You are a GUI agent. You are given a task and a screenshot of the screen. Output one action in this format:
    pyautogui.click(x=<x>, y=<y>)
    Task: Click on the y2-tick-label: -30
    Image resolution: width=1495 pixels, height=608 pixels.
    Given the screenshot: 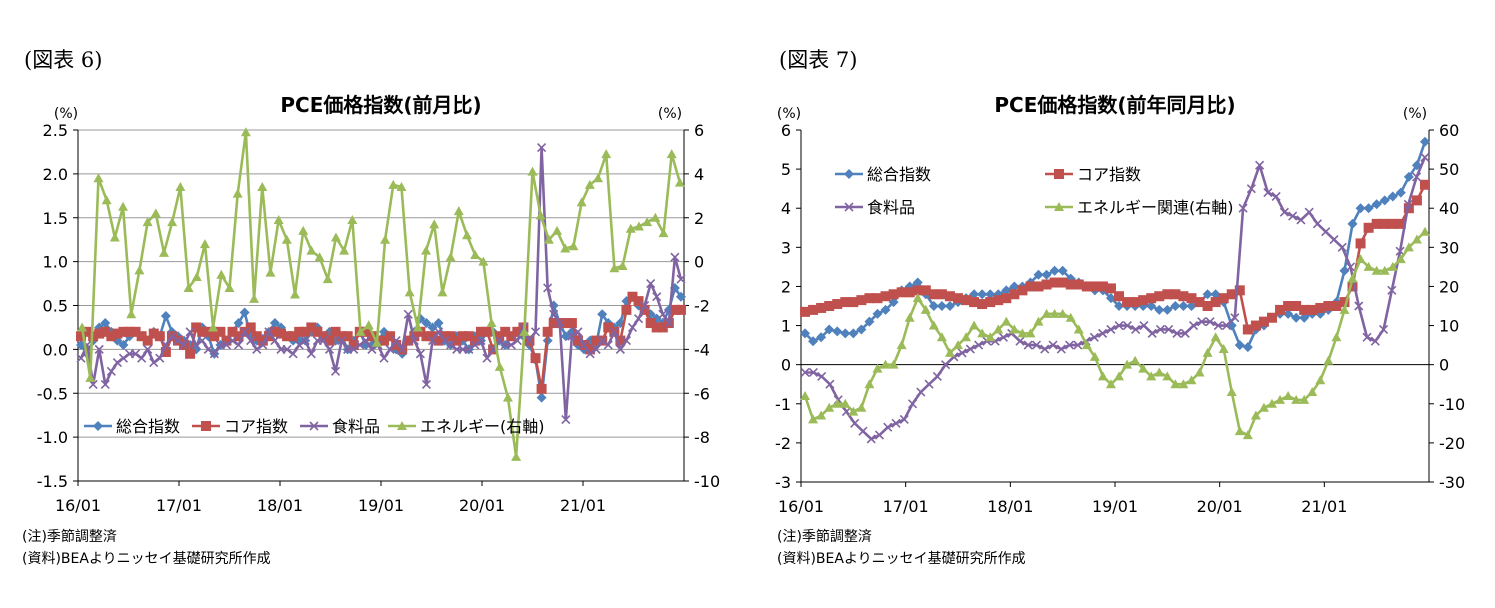 What is the action you would take?
    pyautogui.click(x=1452, y=482)
    